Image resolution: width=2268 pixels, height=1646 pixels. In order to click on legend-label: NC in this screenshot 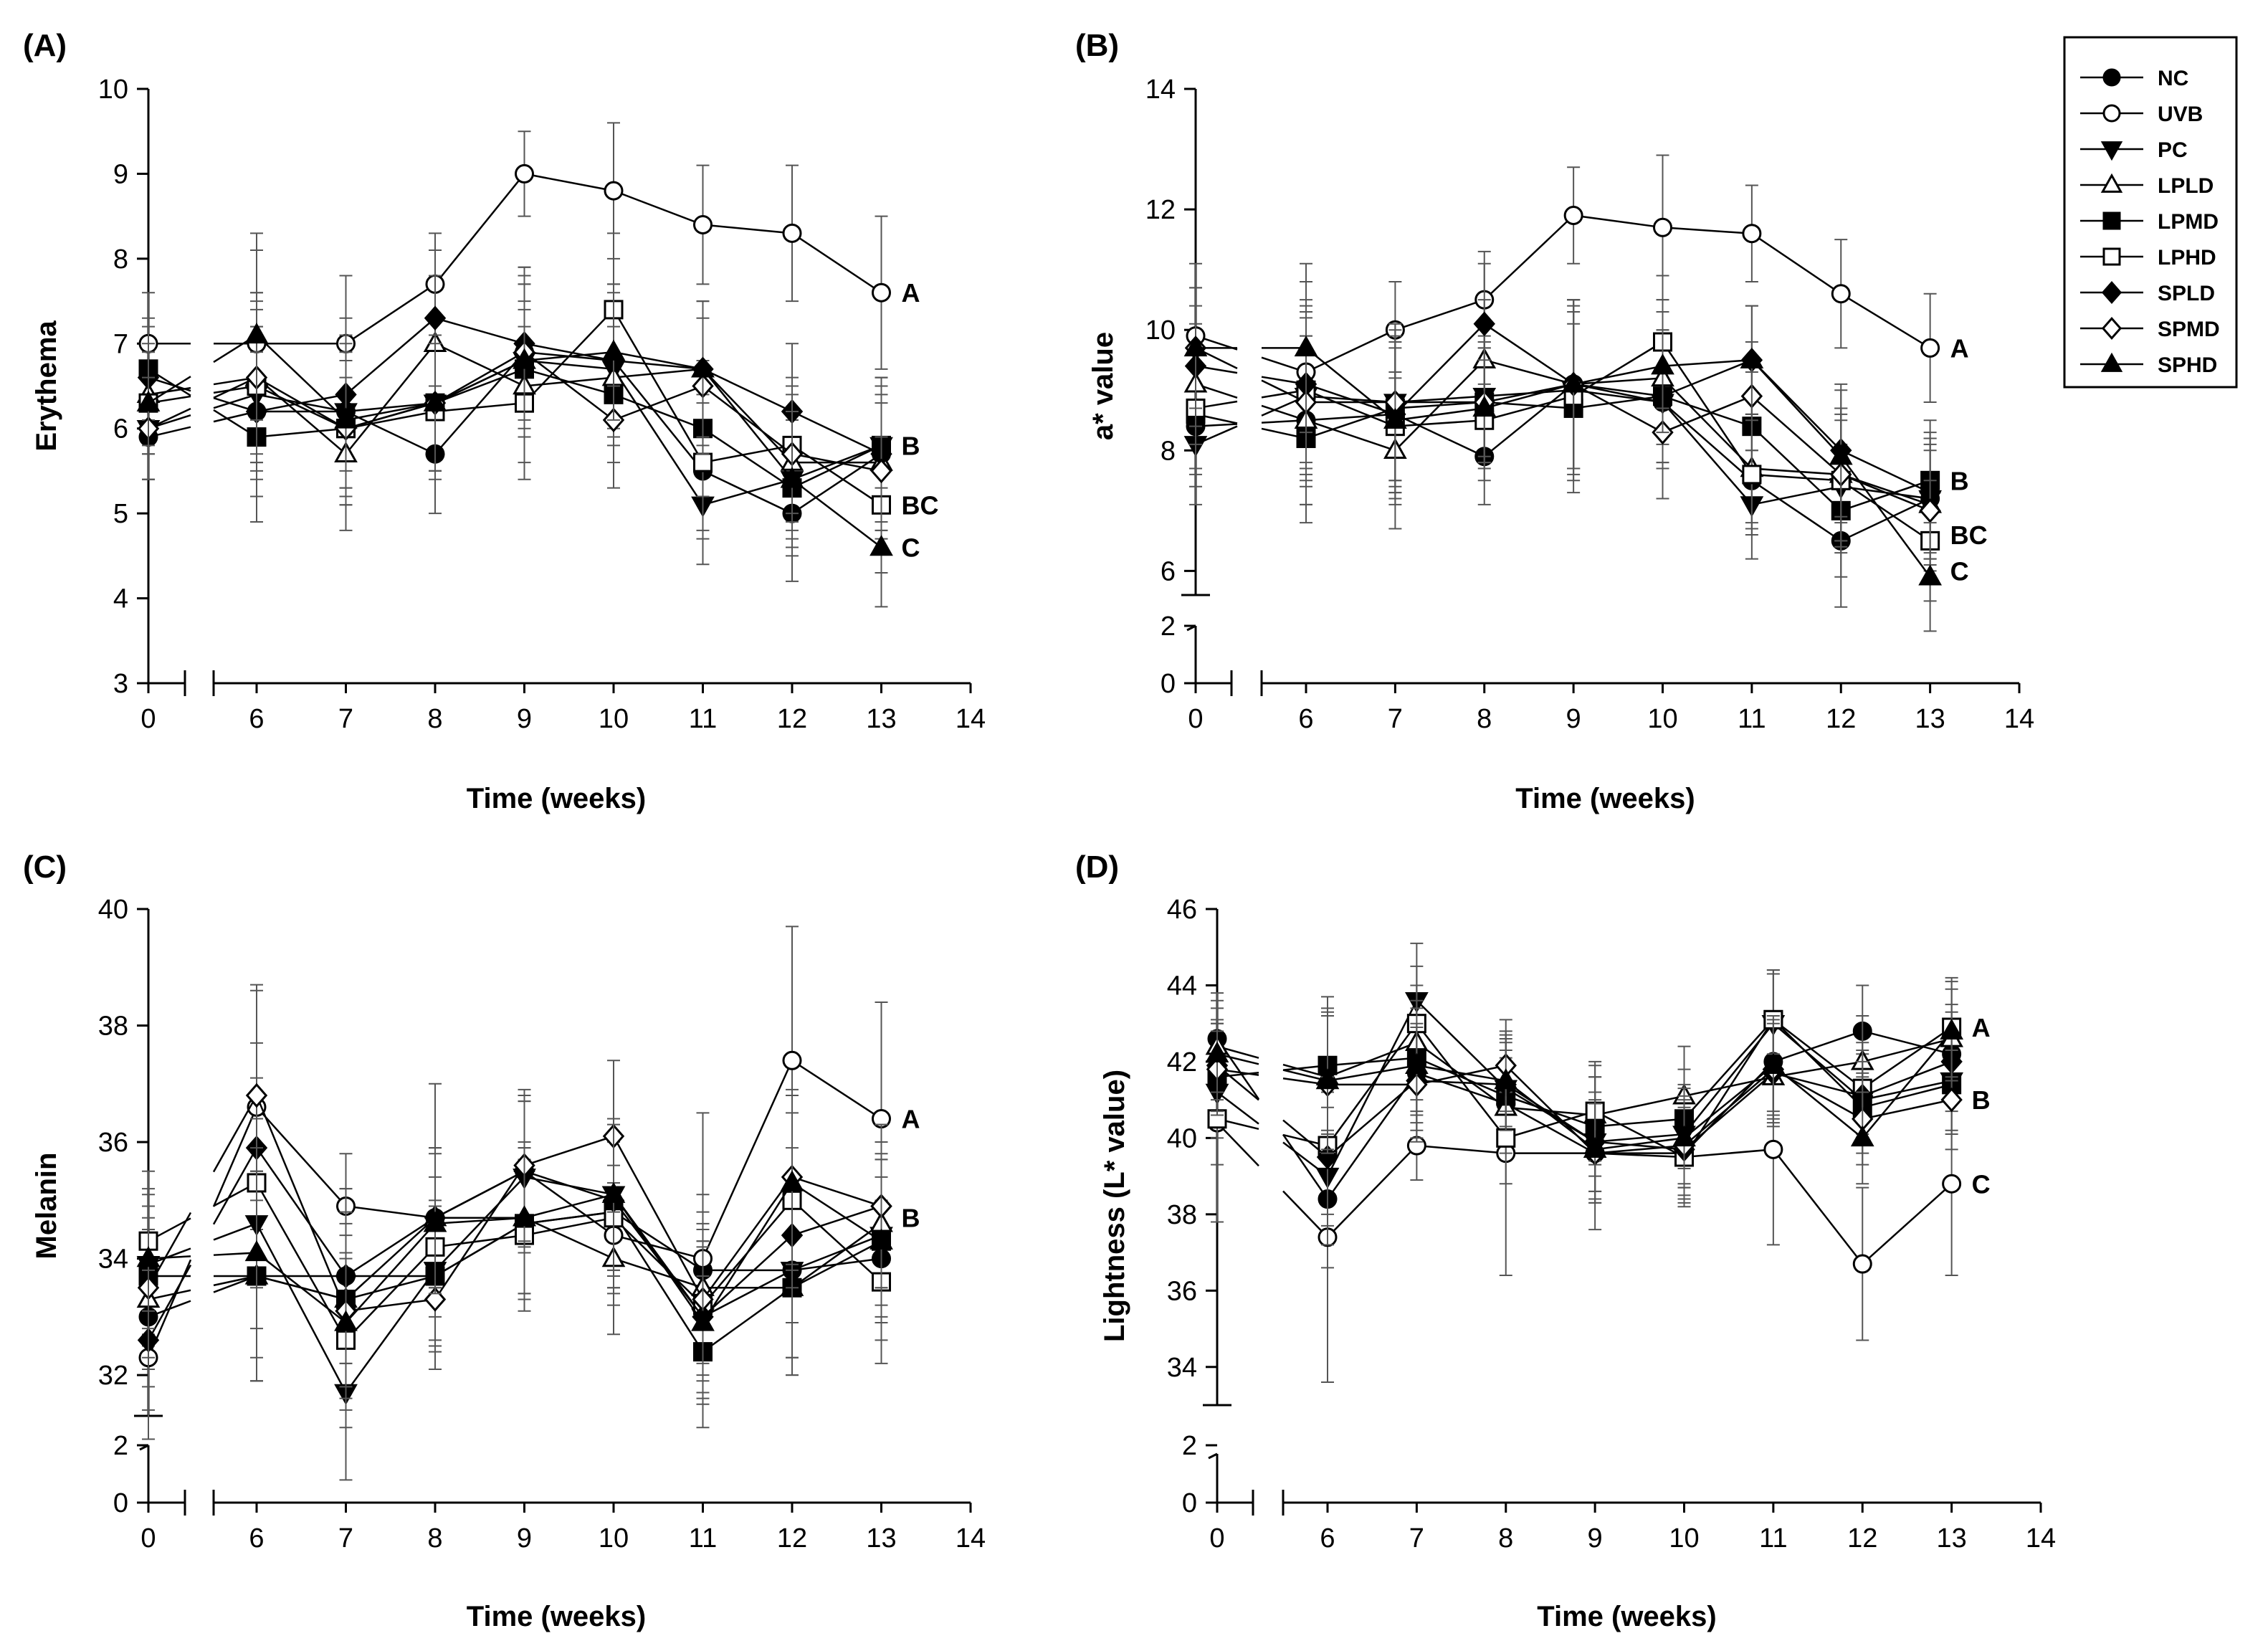, I will do `click(2173, 78)`.